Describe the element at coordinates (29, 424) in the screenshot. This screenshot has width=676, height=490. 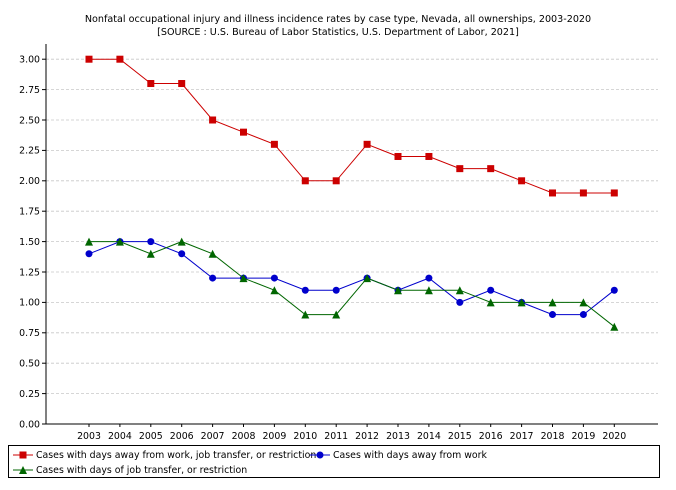
I see `y-tick-label: 0.00` at that location.